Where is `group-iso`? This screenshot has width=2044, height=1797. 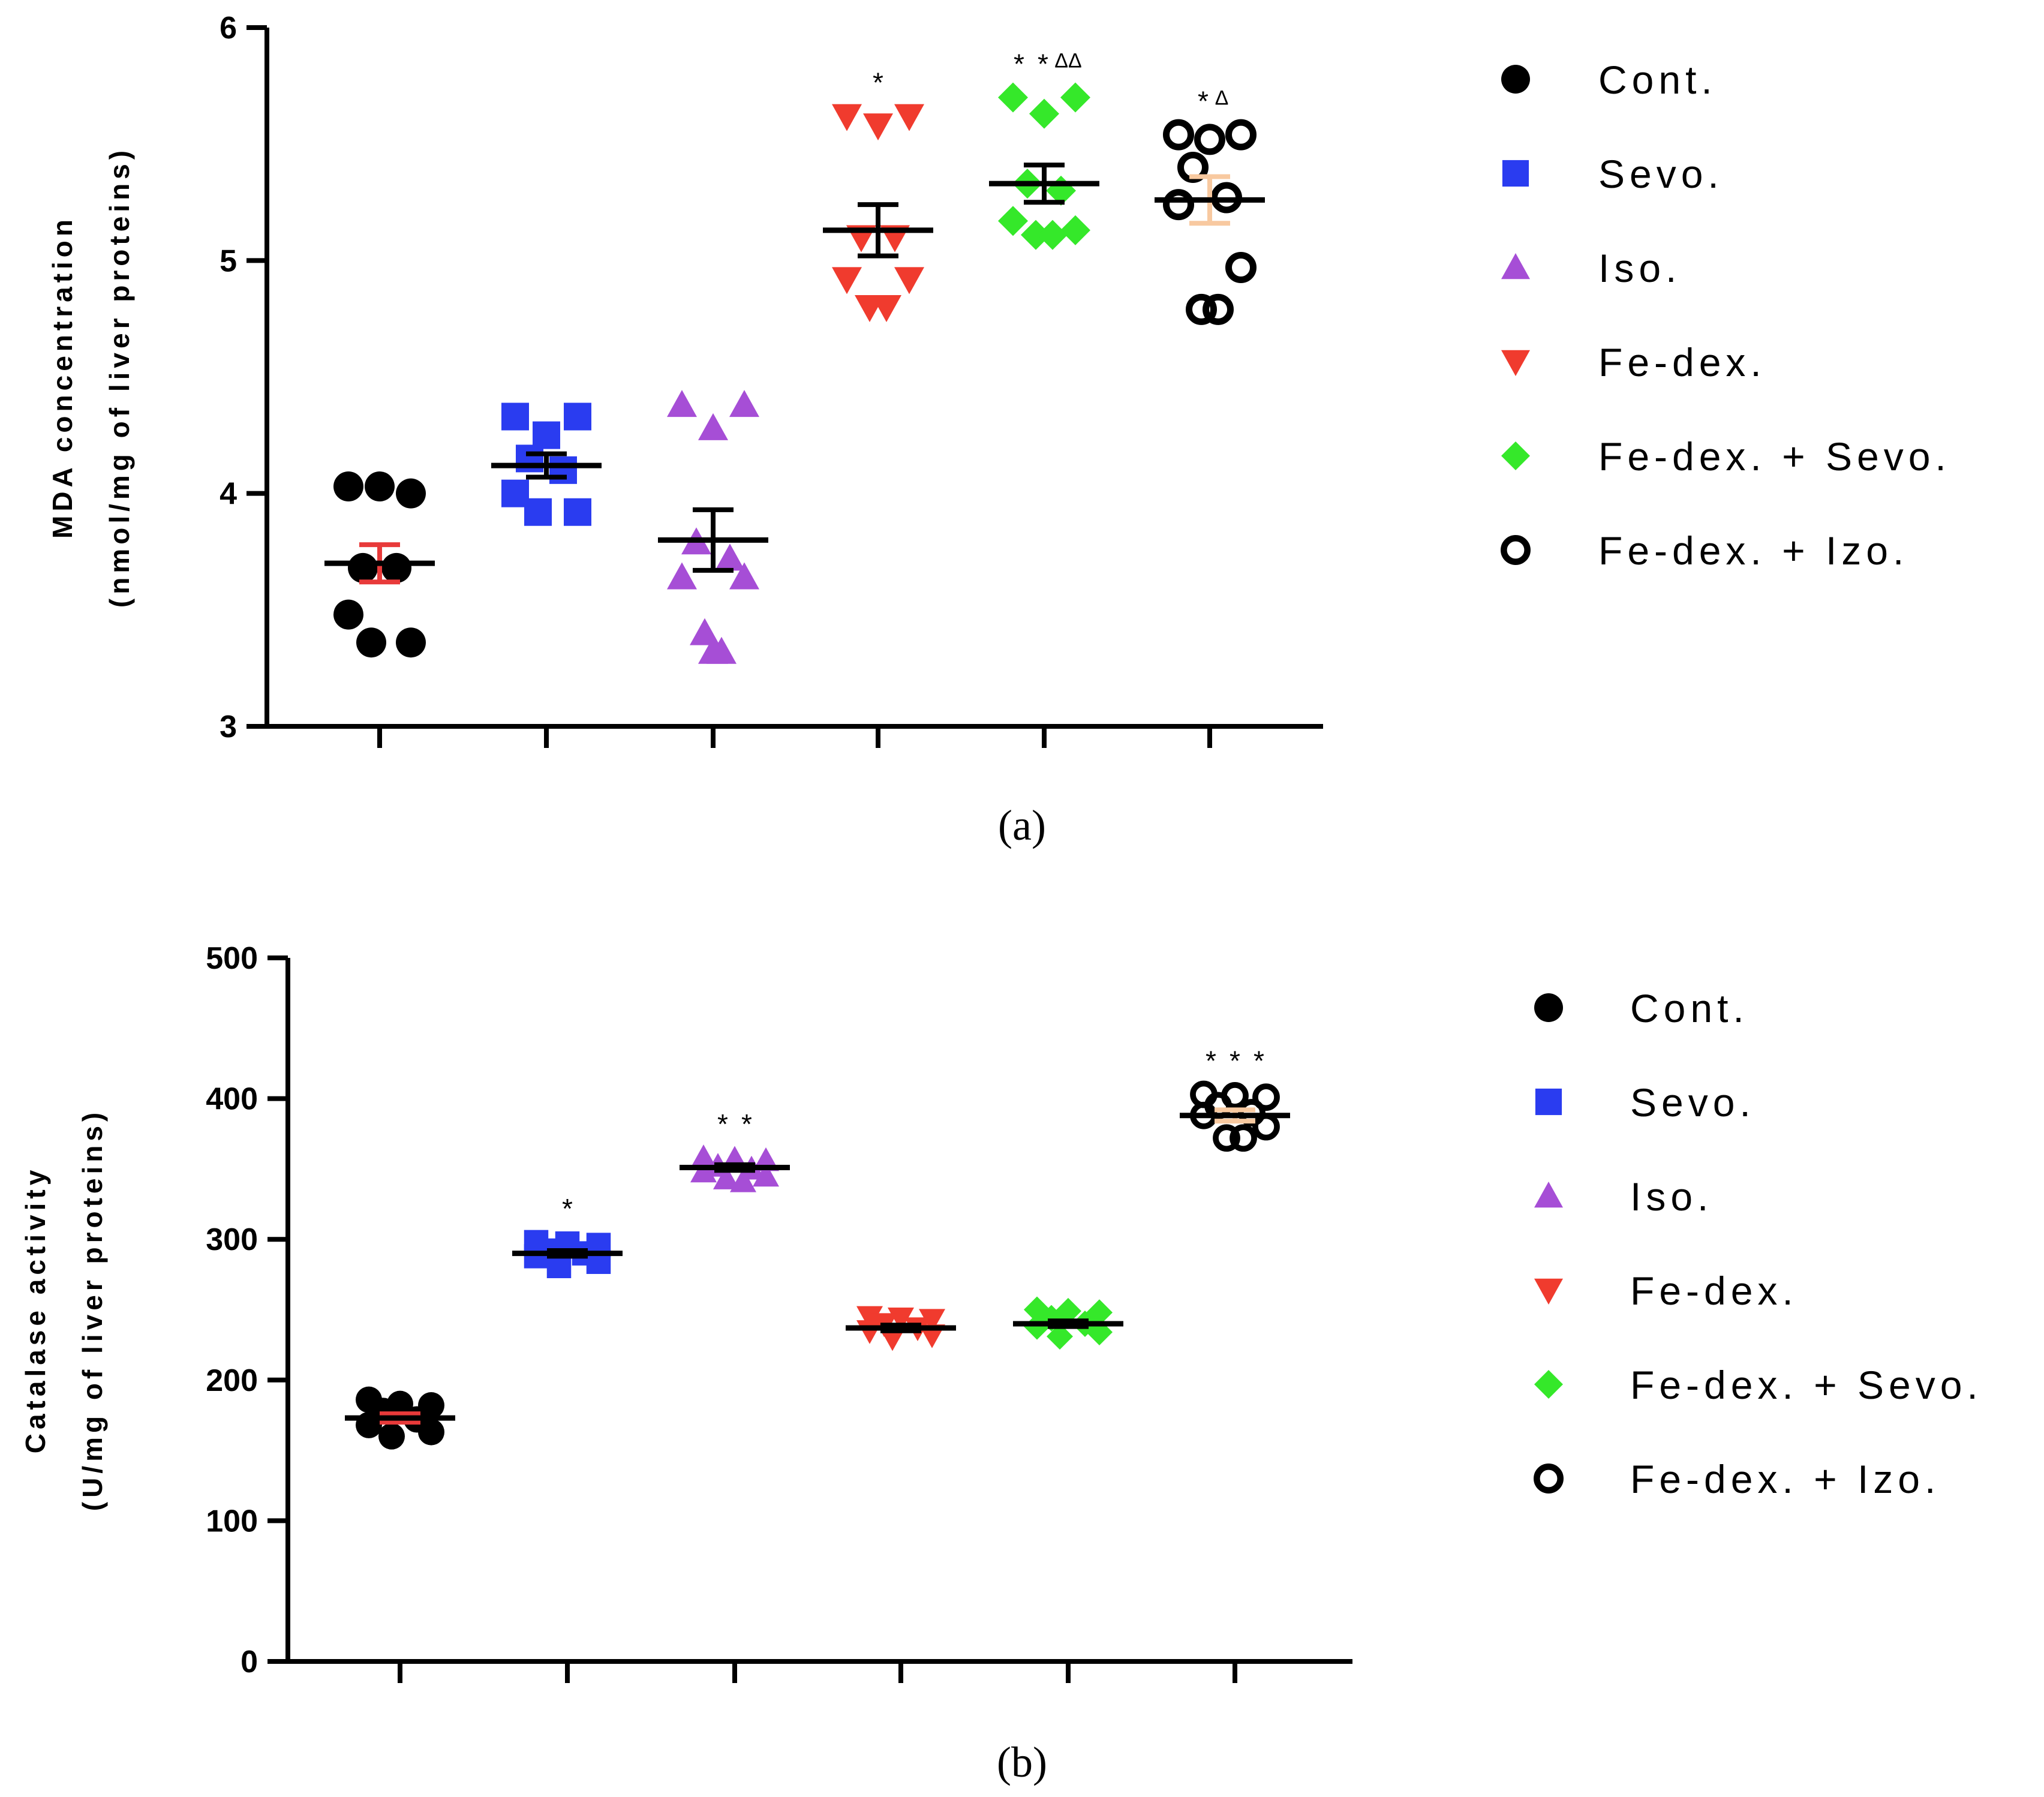 group-iso is located at coordinates (713, 527).